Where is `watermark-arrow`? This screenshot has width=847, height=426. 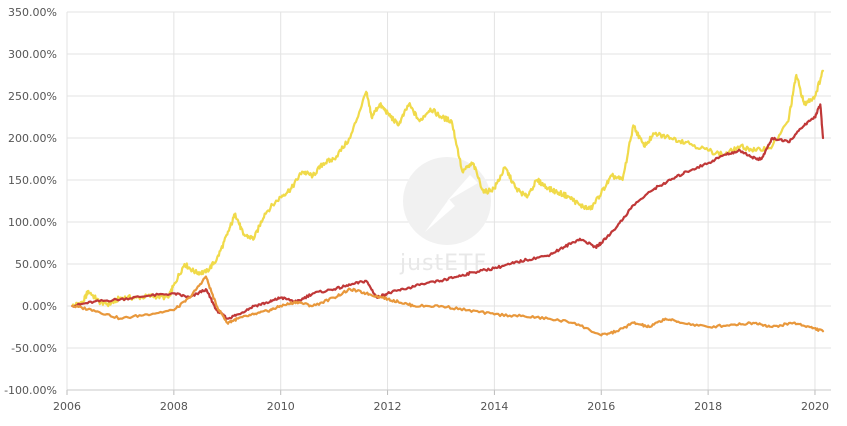 watermark-arrow is located at coordinates (462, 188).